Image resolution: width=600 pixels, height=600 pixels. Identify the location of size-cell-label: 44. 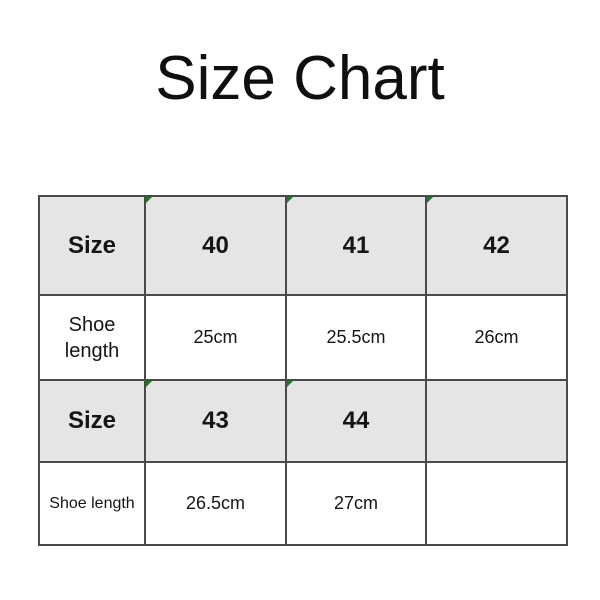
(356, 420).